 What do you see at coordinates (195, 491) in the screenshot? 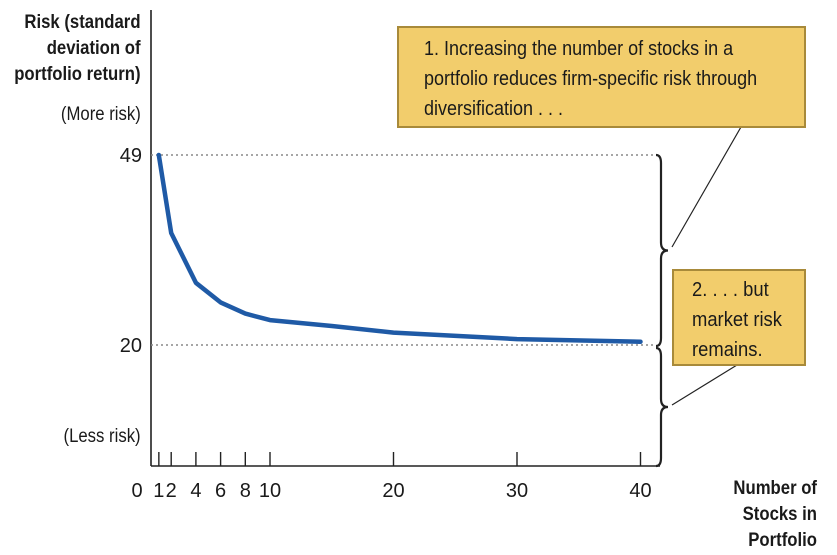
I see `x-tick-label: 4` at bounding box center [195, 491].